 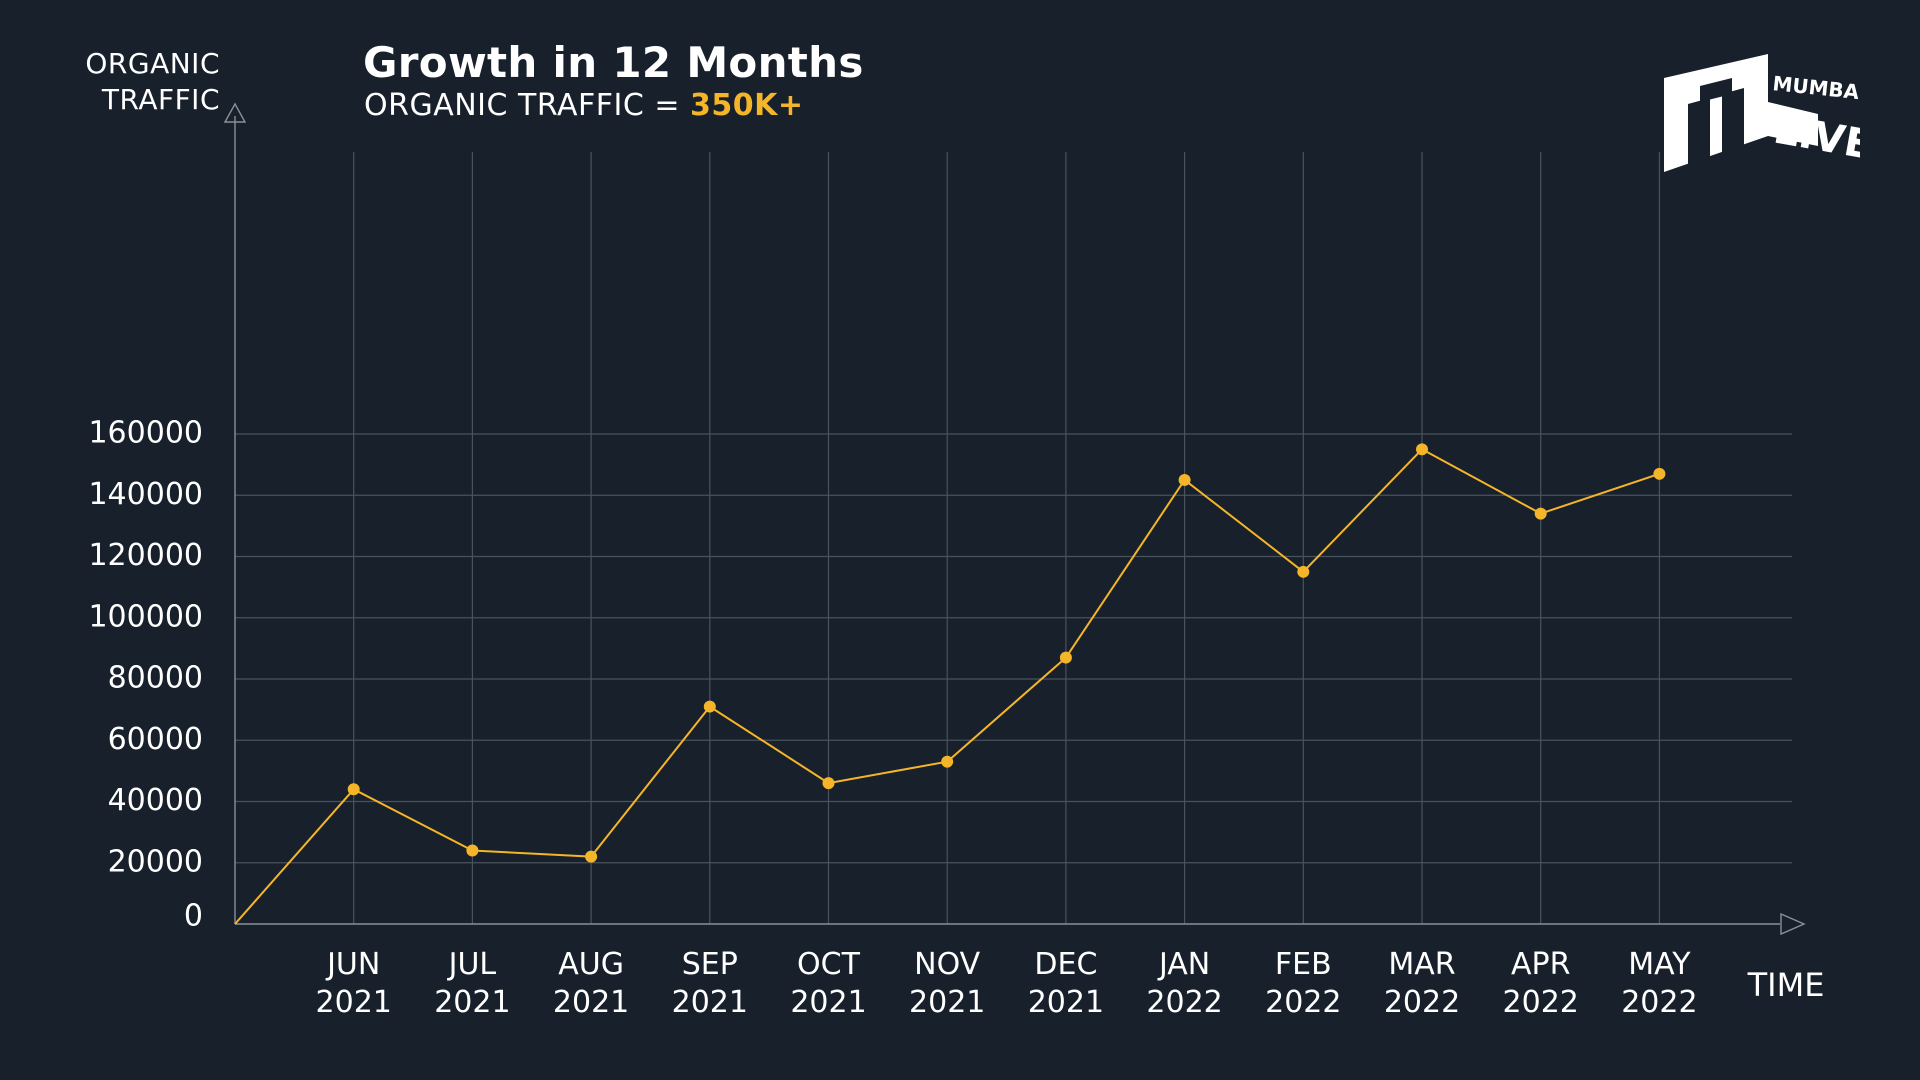 What do you see at coordinates (1659, 1002) in the screenshot?
I see `x-tick-label-year-may: 2022` at bounding box center [1659, 1002].